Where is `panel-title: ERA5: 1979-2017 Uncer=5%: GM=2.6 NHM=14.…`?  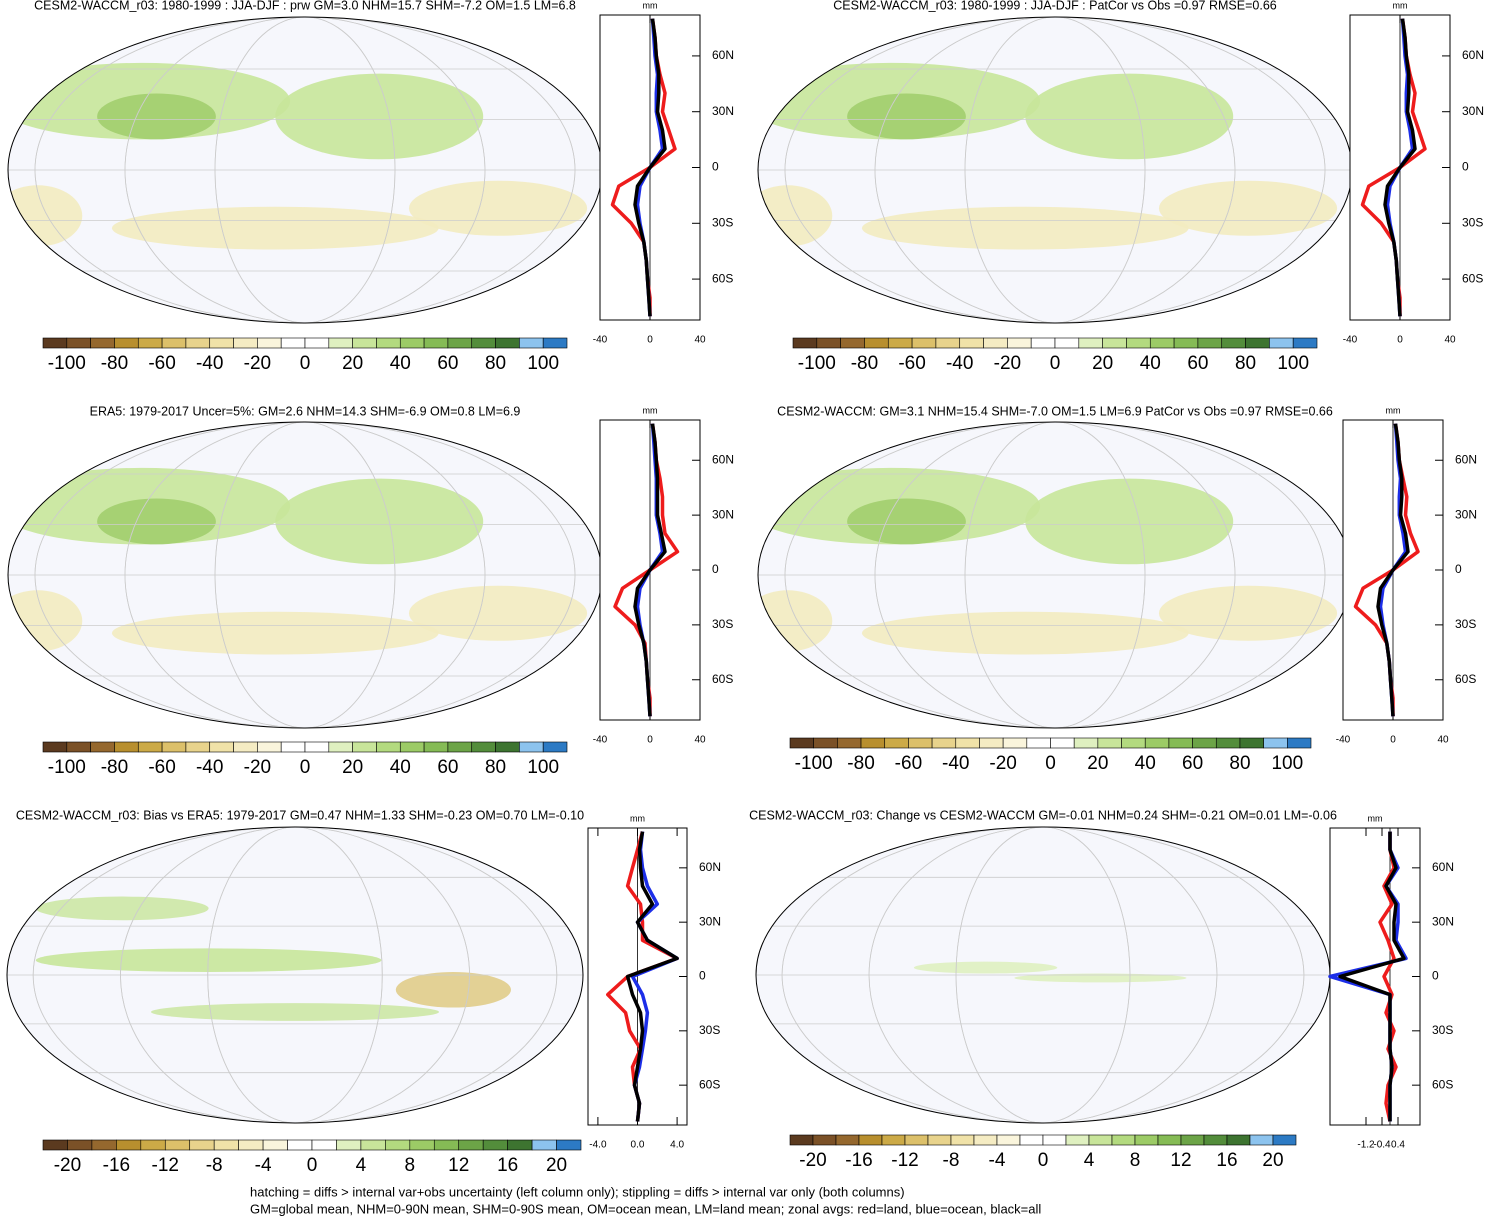 panel-title: ERA5: 1979-2017 Uncer=5%: GM=2.6 NHM=14.… is located at coordinates (305, 411).